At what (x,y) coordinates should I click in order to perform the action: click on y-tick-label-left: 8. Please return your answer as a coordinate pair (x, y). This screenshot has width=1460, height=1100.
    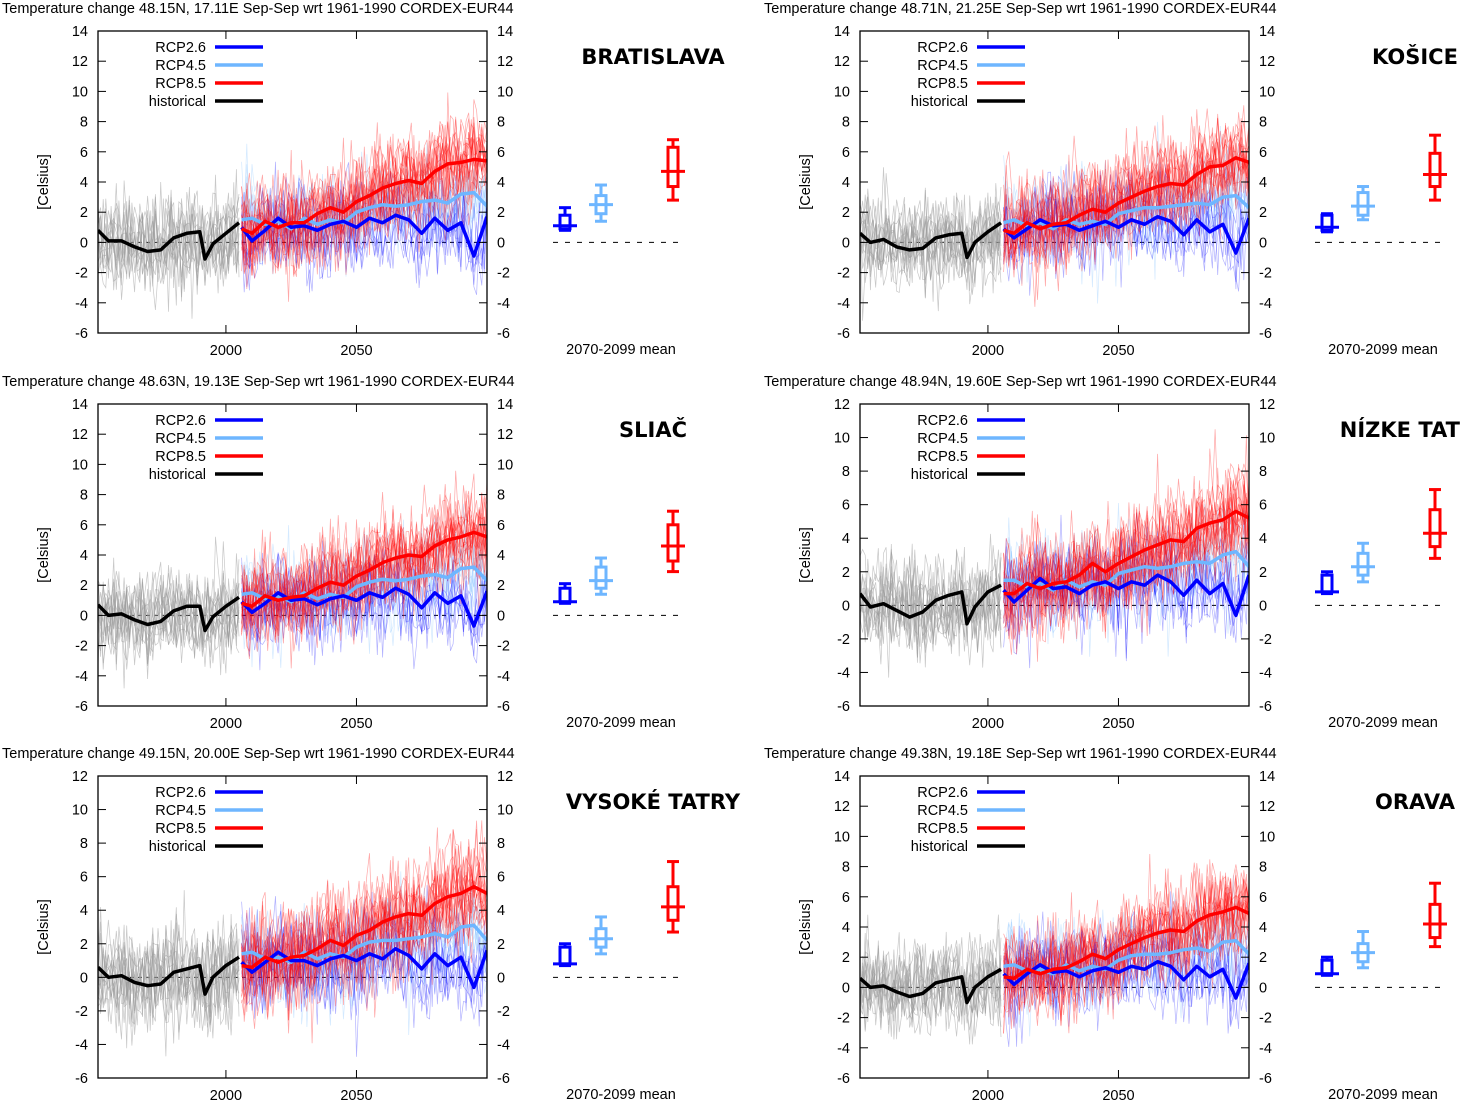
    Looking at the image, I should click on (84, 496).